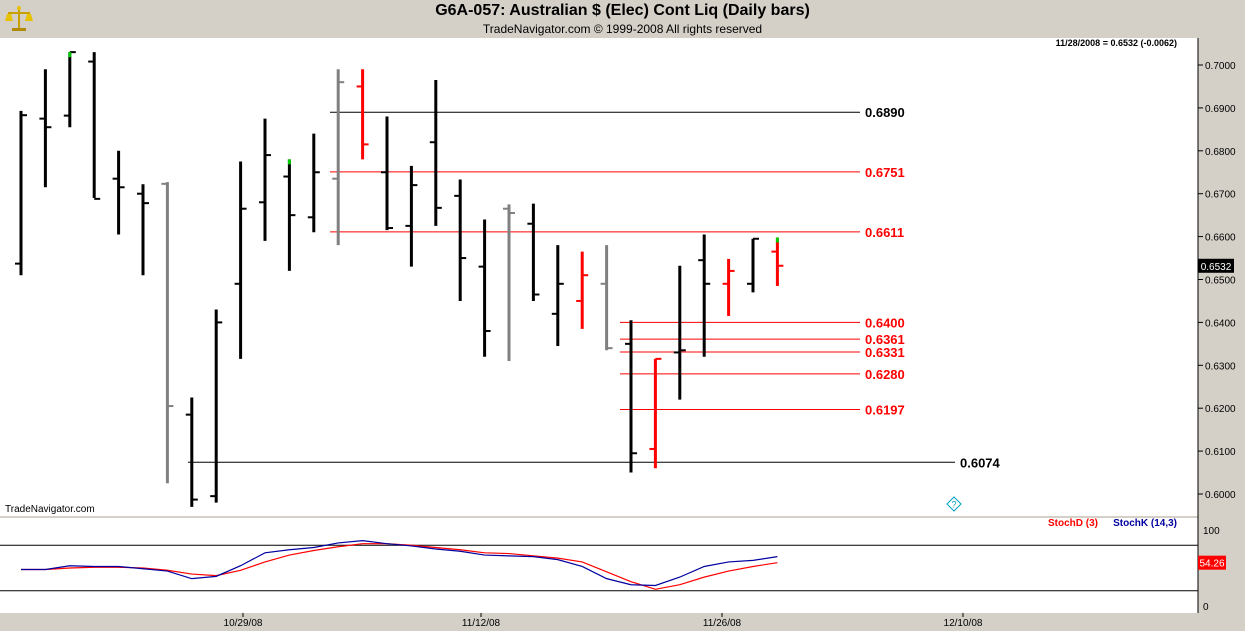 The height and width of the screenshot is (631, 1245). I want to click on stoch-panel-bg, so click(599, 565).